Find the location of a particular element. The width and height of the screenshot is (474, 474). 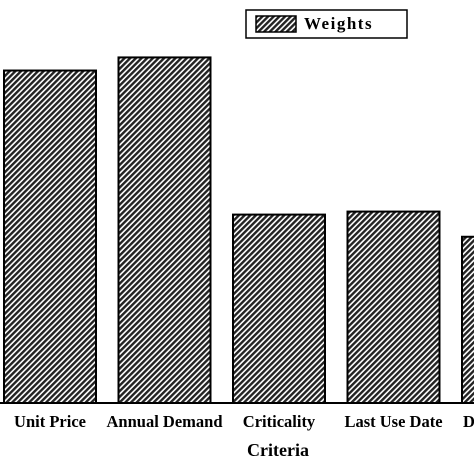

x-tick-label: D is located at coordinates (468, 421).